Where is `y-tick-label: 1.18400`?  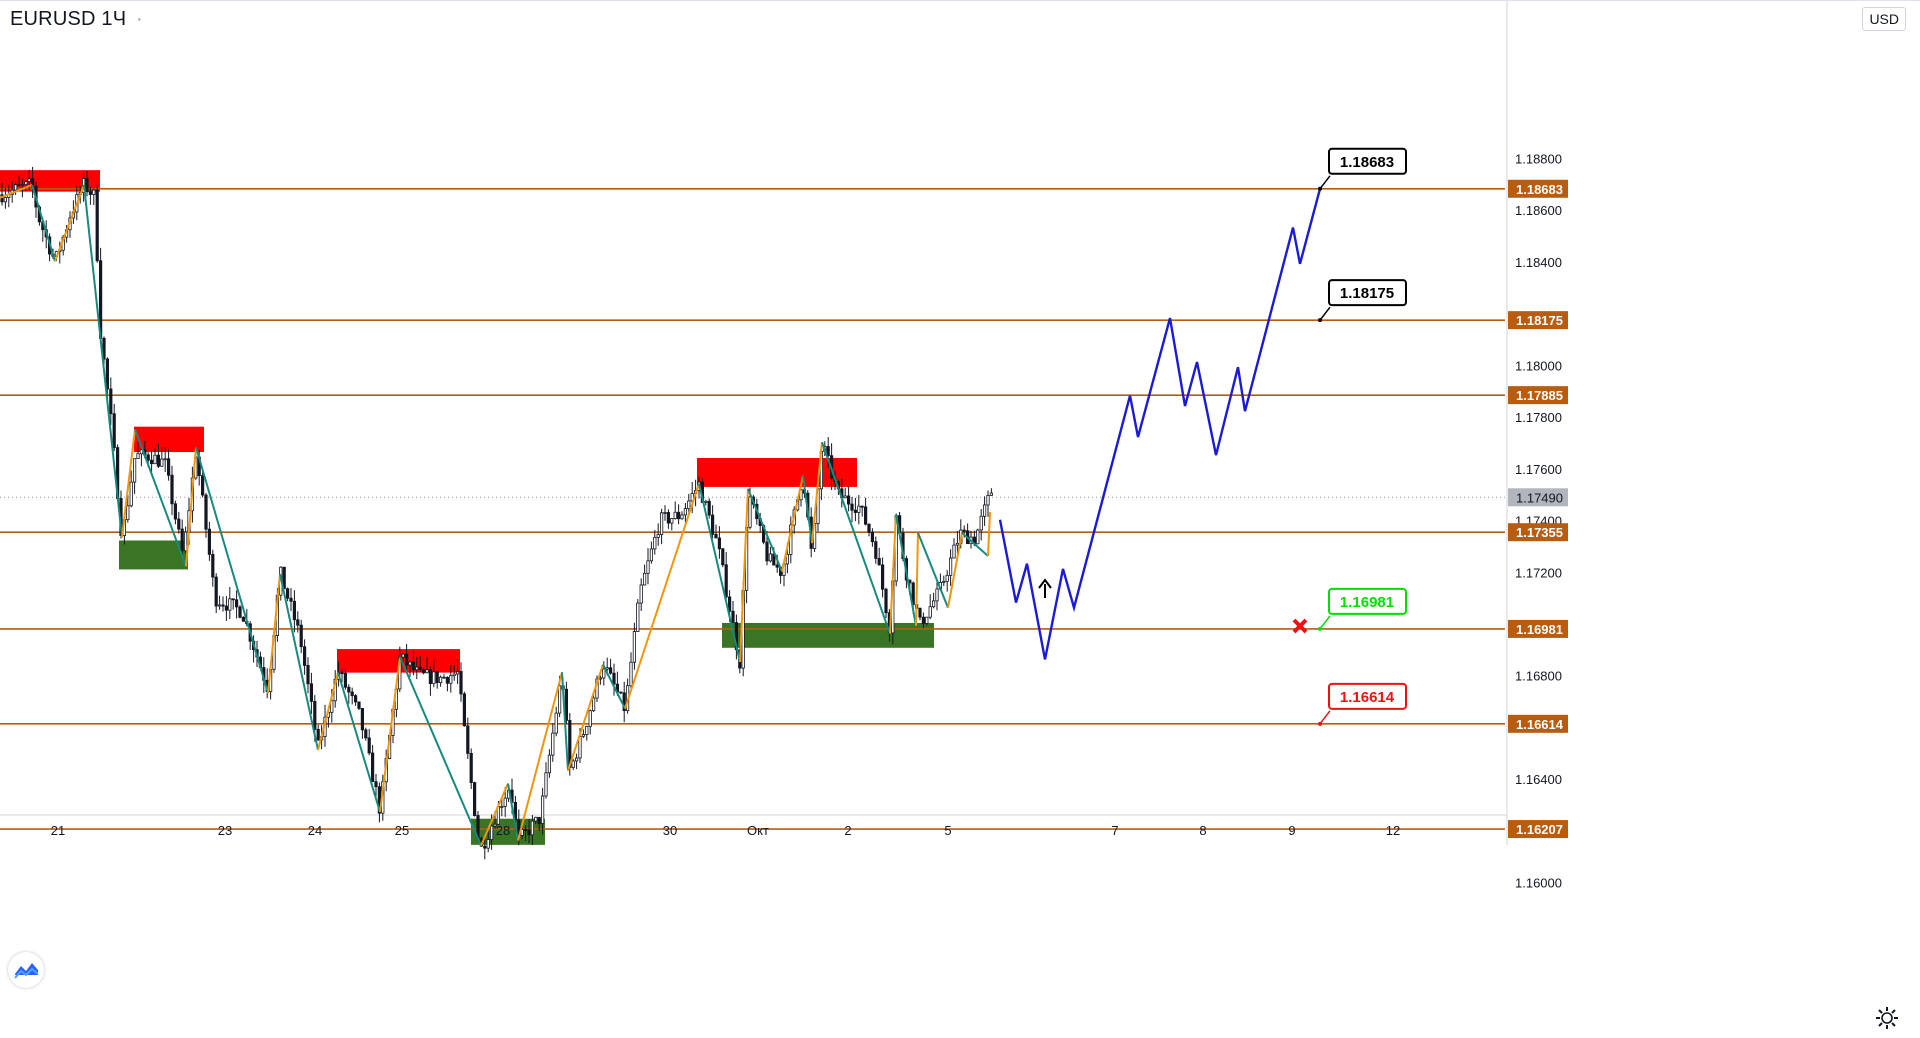 y-tick-label: 1.18400 is located at coordinates (1538, 262).